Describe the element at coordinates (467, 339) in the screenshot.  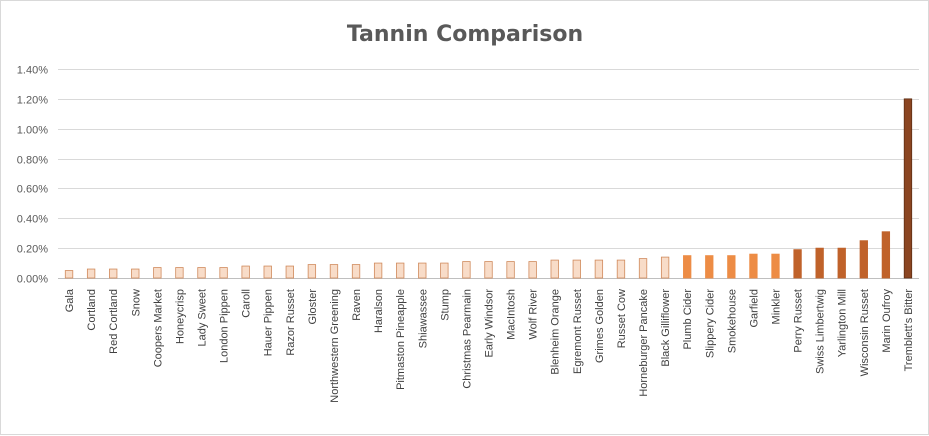
I see `x-tick-label: Christmas Pearmain` at that location.